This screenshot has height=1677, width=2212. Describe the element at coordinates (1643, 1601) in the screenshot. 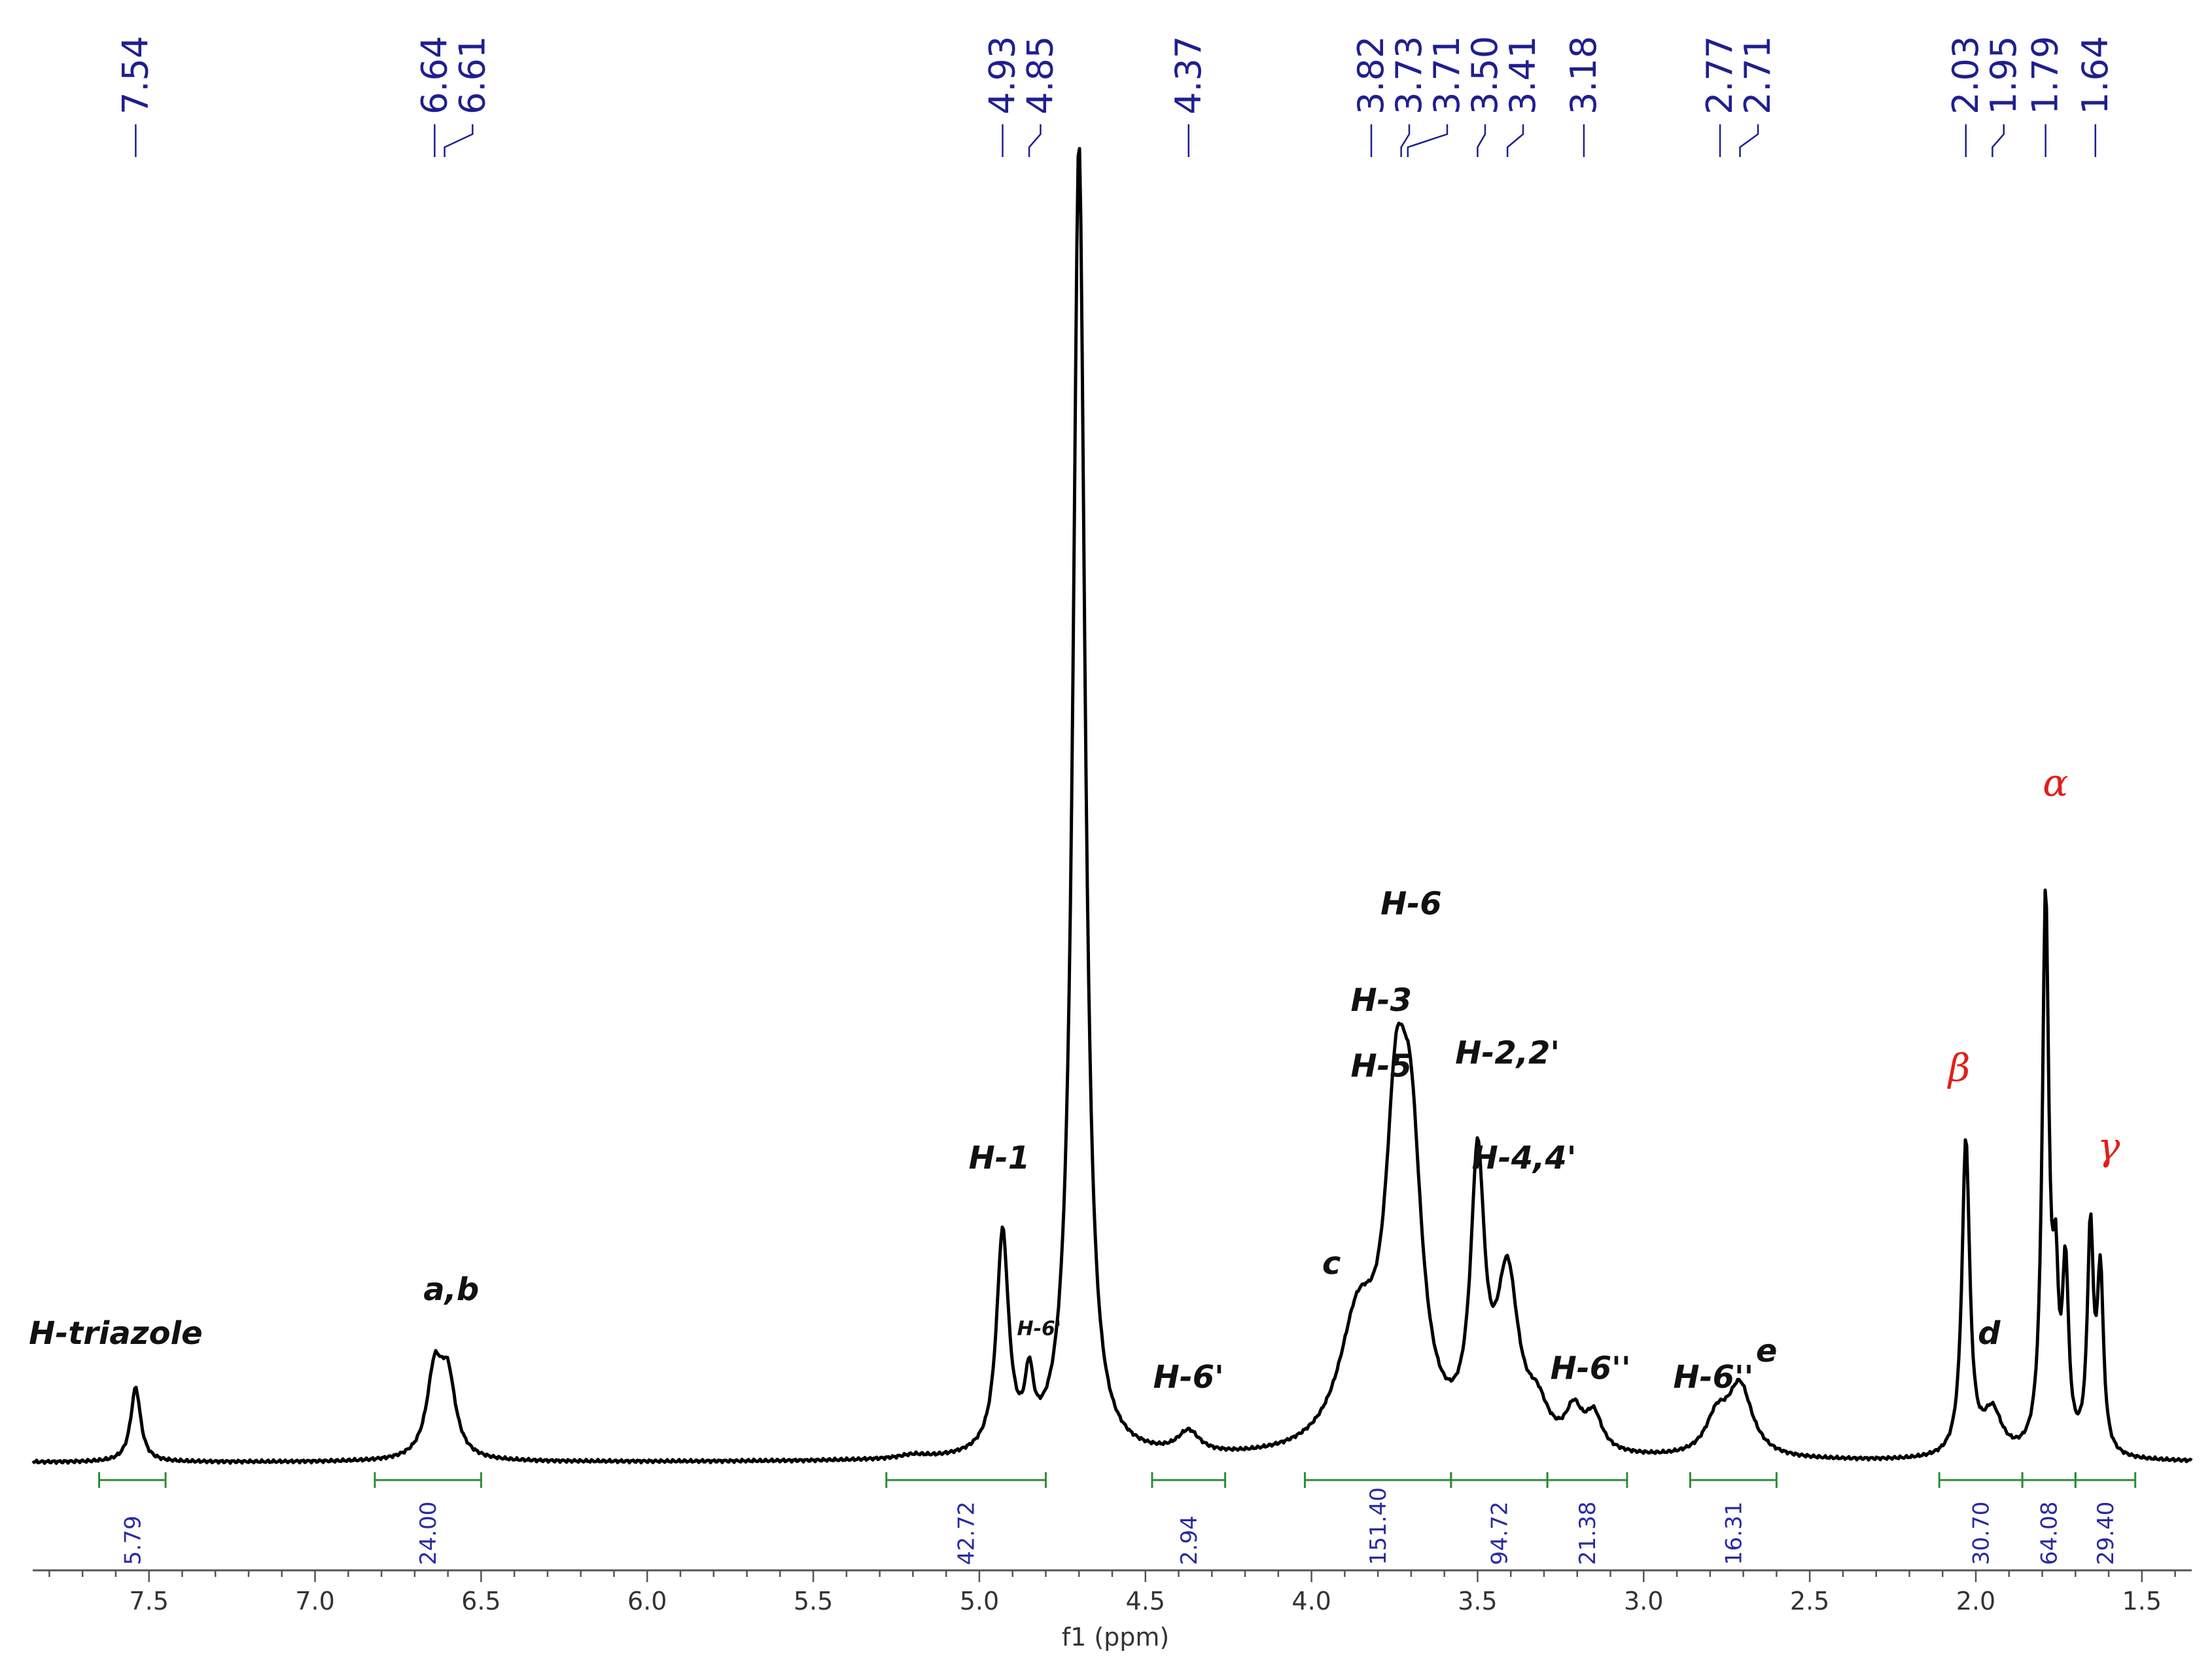

I see `x-tick-label: 3.0` at that location.